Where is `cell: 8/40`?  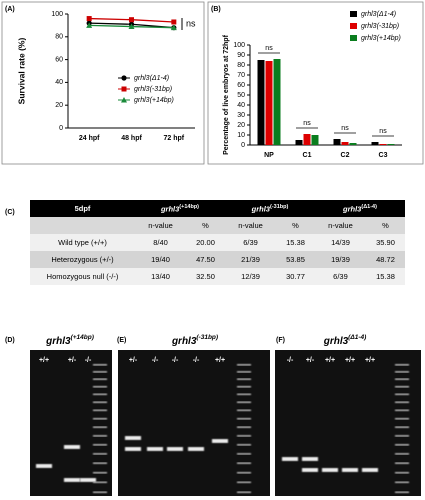
cell: 8/40 is located at coordinates (161, 242).